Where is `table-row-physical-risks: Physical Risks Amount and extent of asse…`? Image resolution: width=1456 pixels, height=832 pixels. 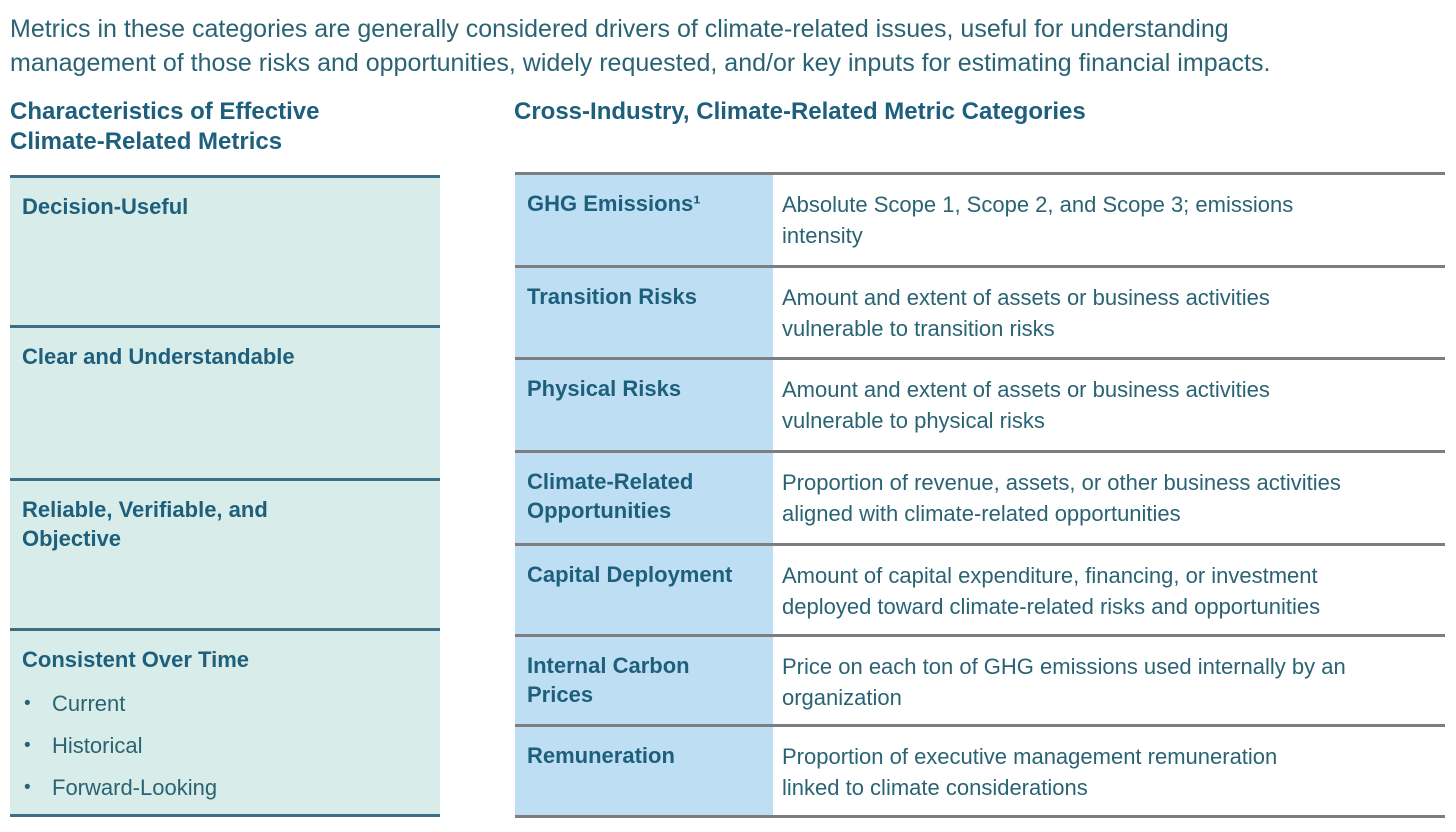 table-row-physical-risks: Physical Risks Amount and extent of asse… is located at coordinates (980, 403).